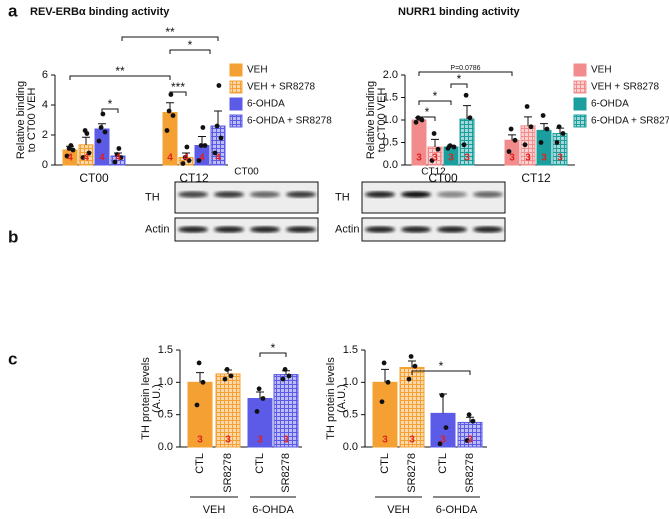 This screenshot has height=519, width=669. What do you see at coordinates (45, 135) in the screenshot?
I see `y-tick-label: 2` at bounding box center [45, 135].